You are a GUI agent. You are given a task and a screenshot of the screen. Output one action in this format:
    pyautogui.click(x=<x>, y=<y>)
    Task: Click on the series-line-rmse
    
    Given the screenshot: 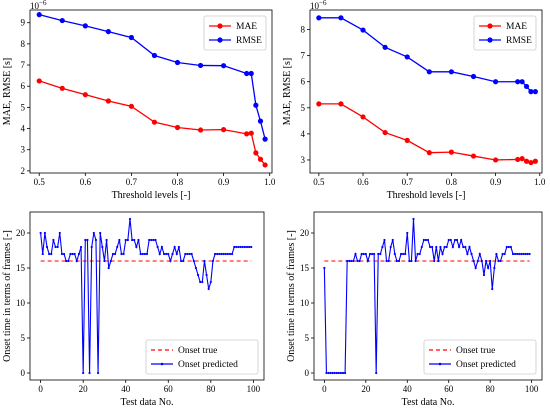 What is the action you would take?
    pyautogui.click(x=152, y=77)
    